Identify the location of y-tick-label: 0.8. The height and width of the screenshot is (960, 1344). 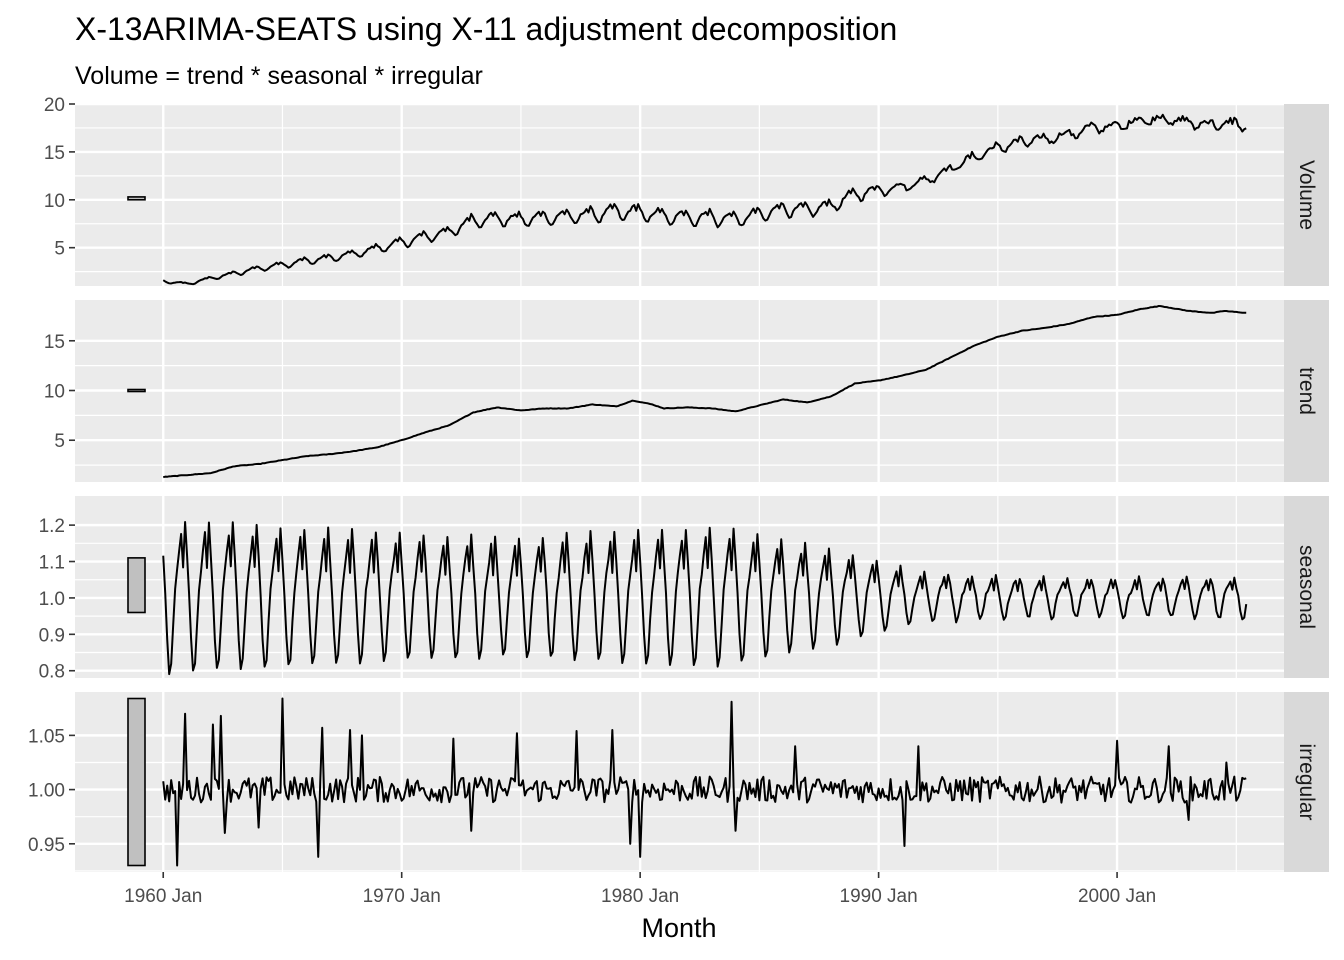
(52, 672).